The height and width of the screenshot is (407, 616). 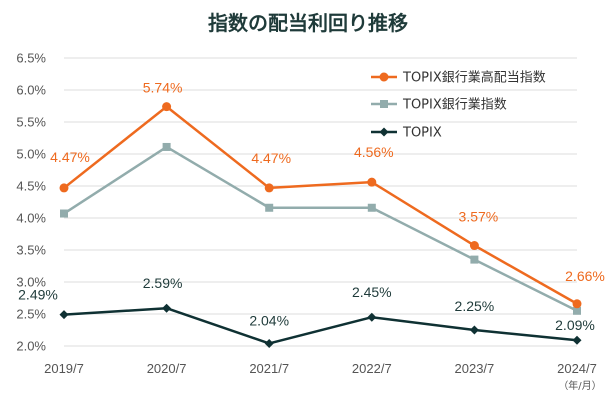 What do you see at coordinates (31, 90) in the screenshot?
I see `y-tick-label: 6.0%` at bounding box center [31, 90].